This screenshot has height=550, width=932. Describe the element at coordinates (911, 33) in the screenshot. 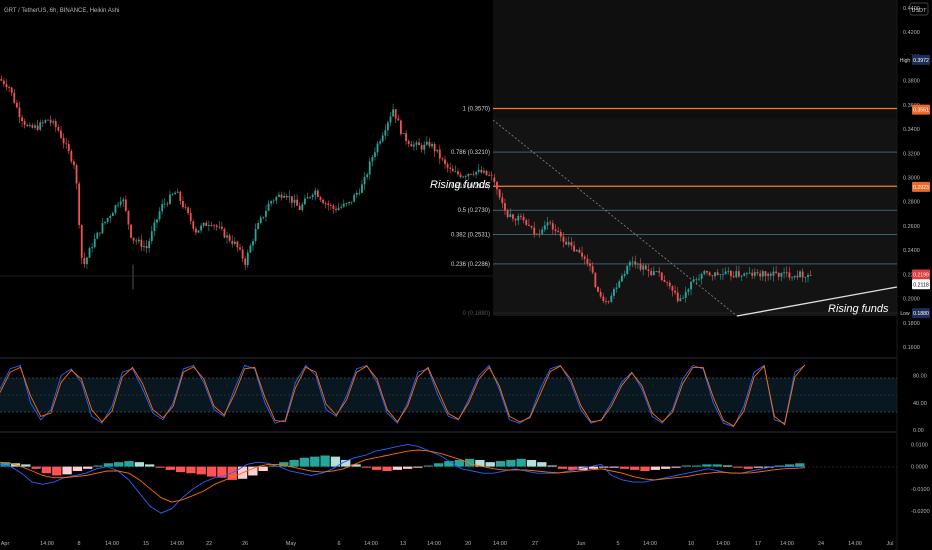

I see `price-tick: 0.4200` at that location.